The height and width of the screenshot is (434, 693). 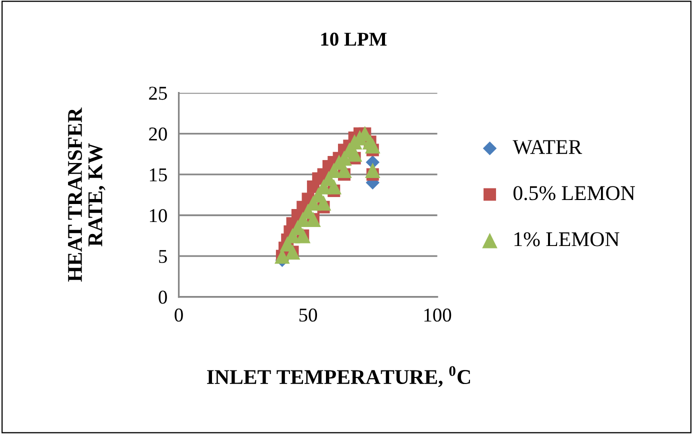 What do you see at coordinates (438, 315) in the screenshot?
I see `x-tick-label: 100` at bounding box center [438, 315].